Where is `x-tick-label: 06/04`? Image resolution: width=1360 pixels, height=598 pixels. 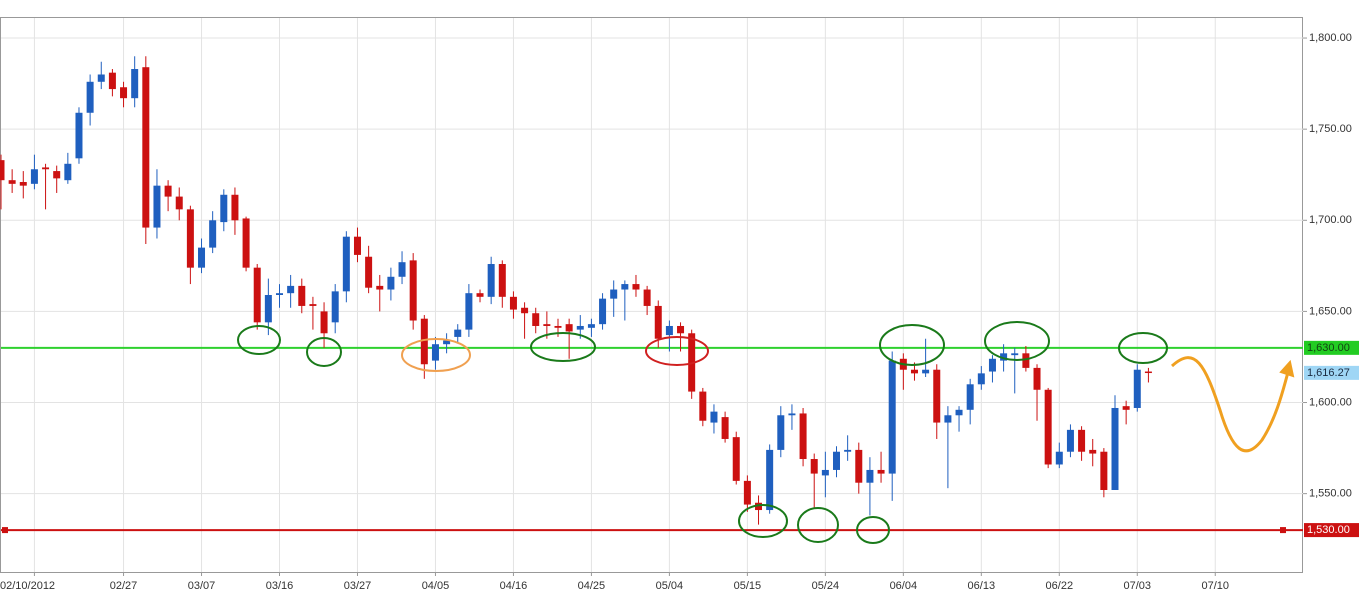 x-tick-label: 06/04 is located at coordinates (904, 586).